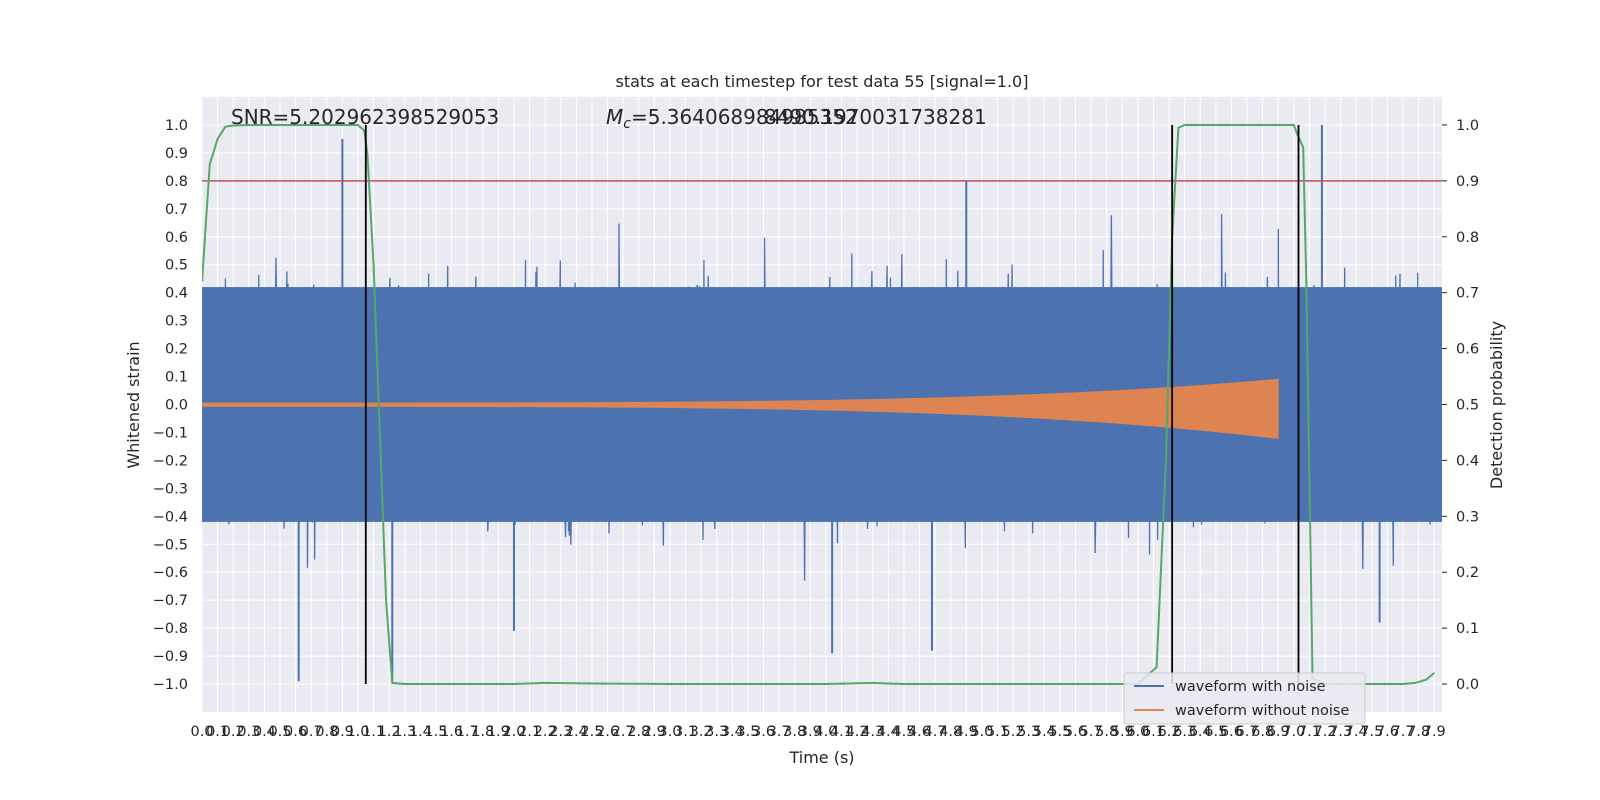 The height and width of the screenshot is (800, 1600). I want to click on x-tick-label: 0.9, so click(342, 732).